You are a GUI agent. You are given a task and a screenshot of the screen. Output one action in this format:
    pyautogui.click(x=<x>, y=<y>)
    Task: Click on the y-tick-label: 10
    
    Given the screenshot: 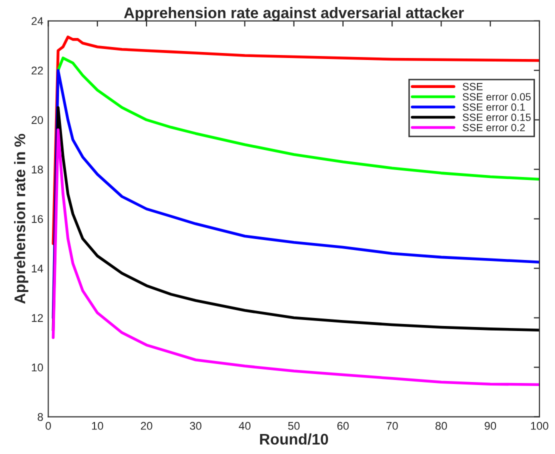 What is the action you would take?
    pyautogui.click(x=37, y=368)
    